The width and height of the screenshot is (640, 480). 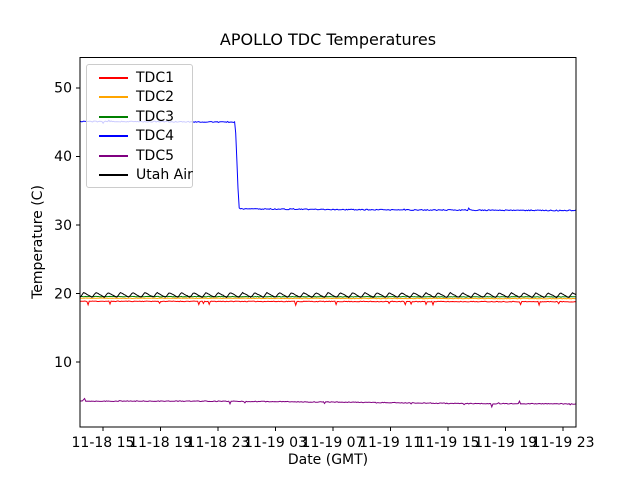 I want to click on legend-entry-tdc5: TDC5, so click(x=145, y=156).